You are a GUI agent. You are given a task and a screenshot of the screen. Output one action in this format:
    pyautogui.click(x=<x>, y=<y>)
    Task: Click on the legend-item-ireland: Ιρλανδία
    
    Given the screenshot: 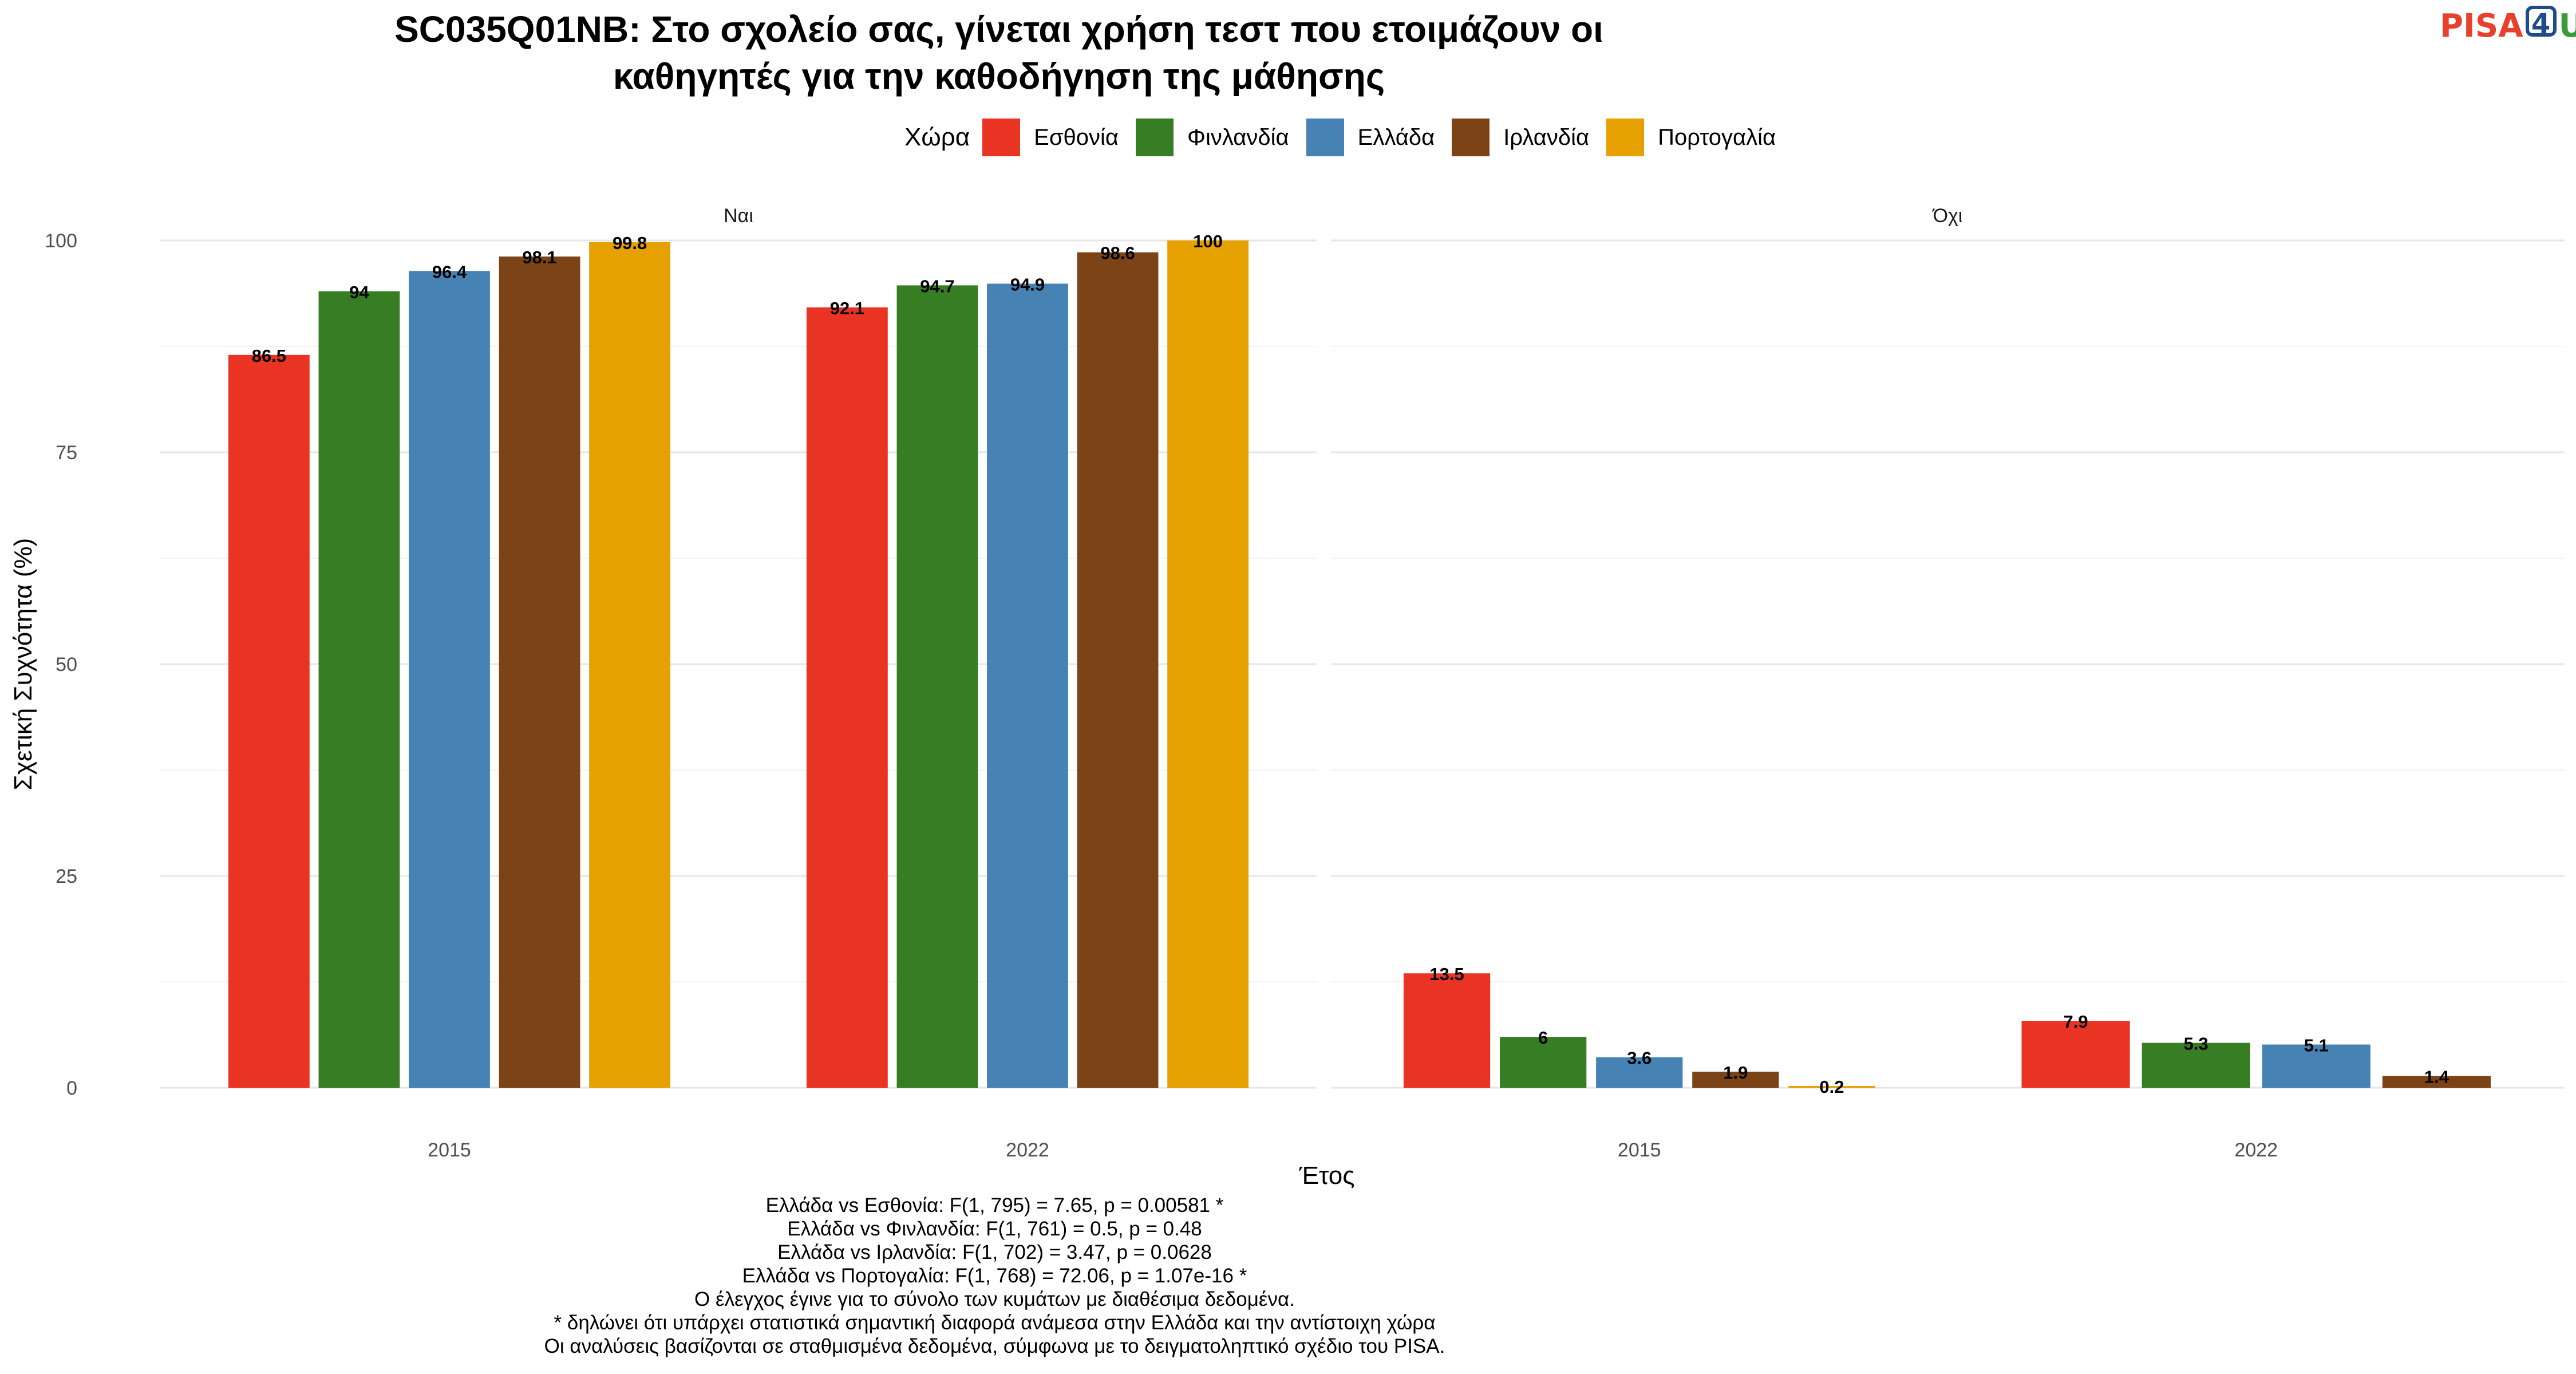 What is the action you would take?
    pyautogui.click(x=1520, y=137)
    